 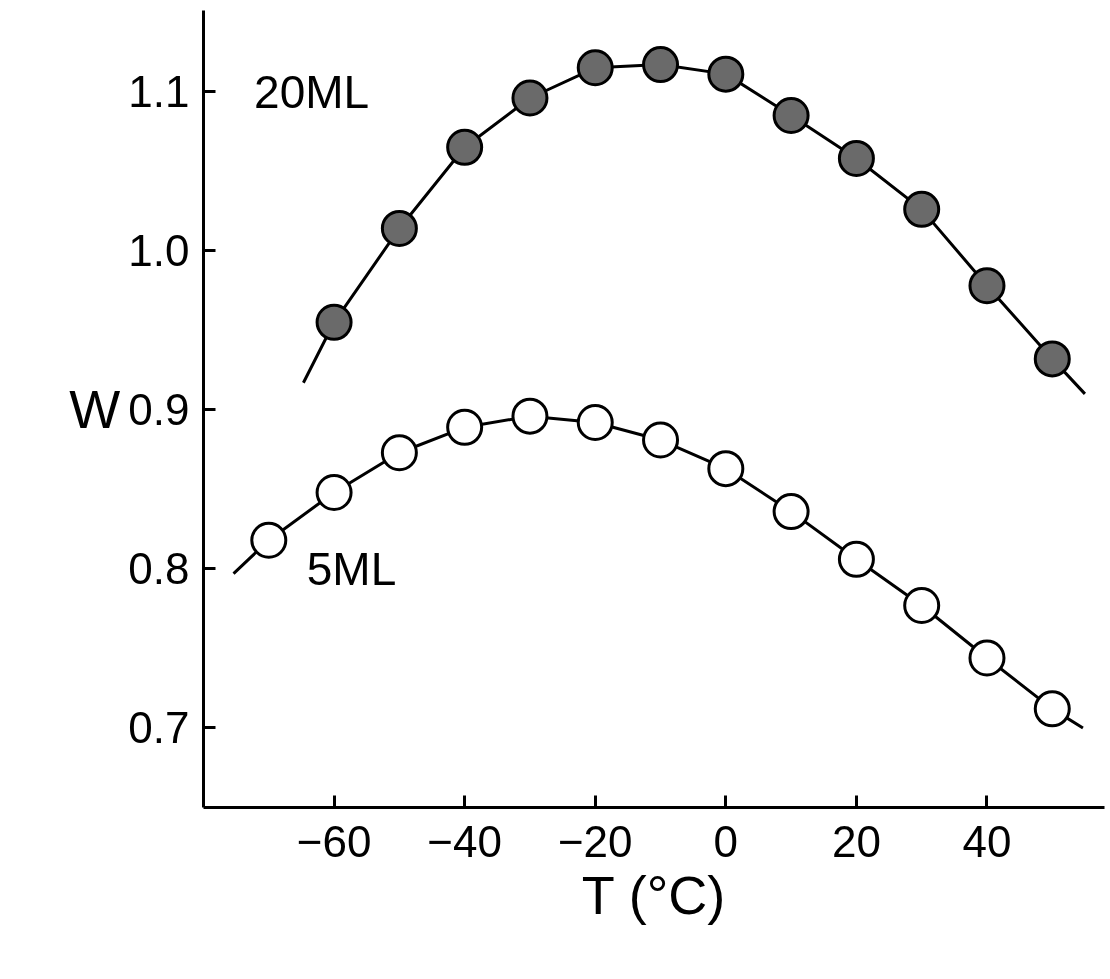 I want to click on y-tick-label: 0.9, so click(x=159, y=410).